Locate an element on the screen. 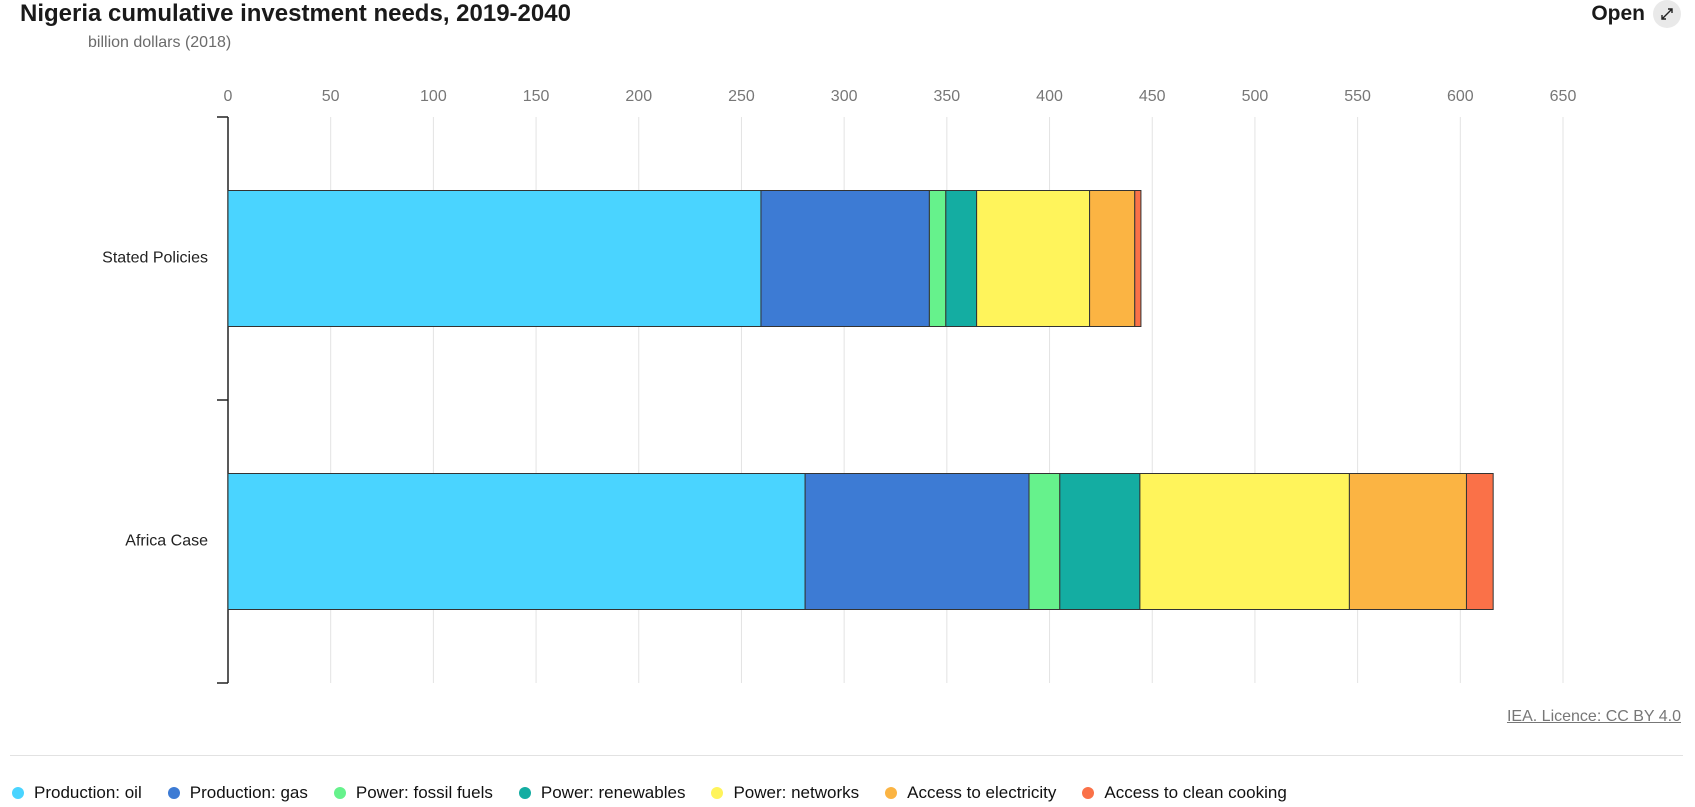 This screenshot has width=1695, height=807. legend-item: Power: fossil fuels is located at coordinates (413, 793).